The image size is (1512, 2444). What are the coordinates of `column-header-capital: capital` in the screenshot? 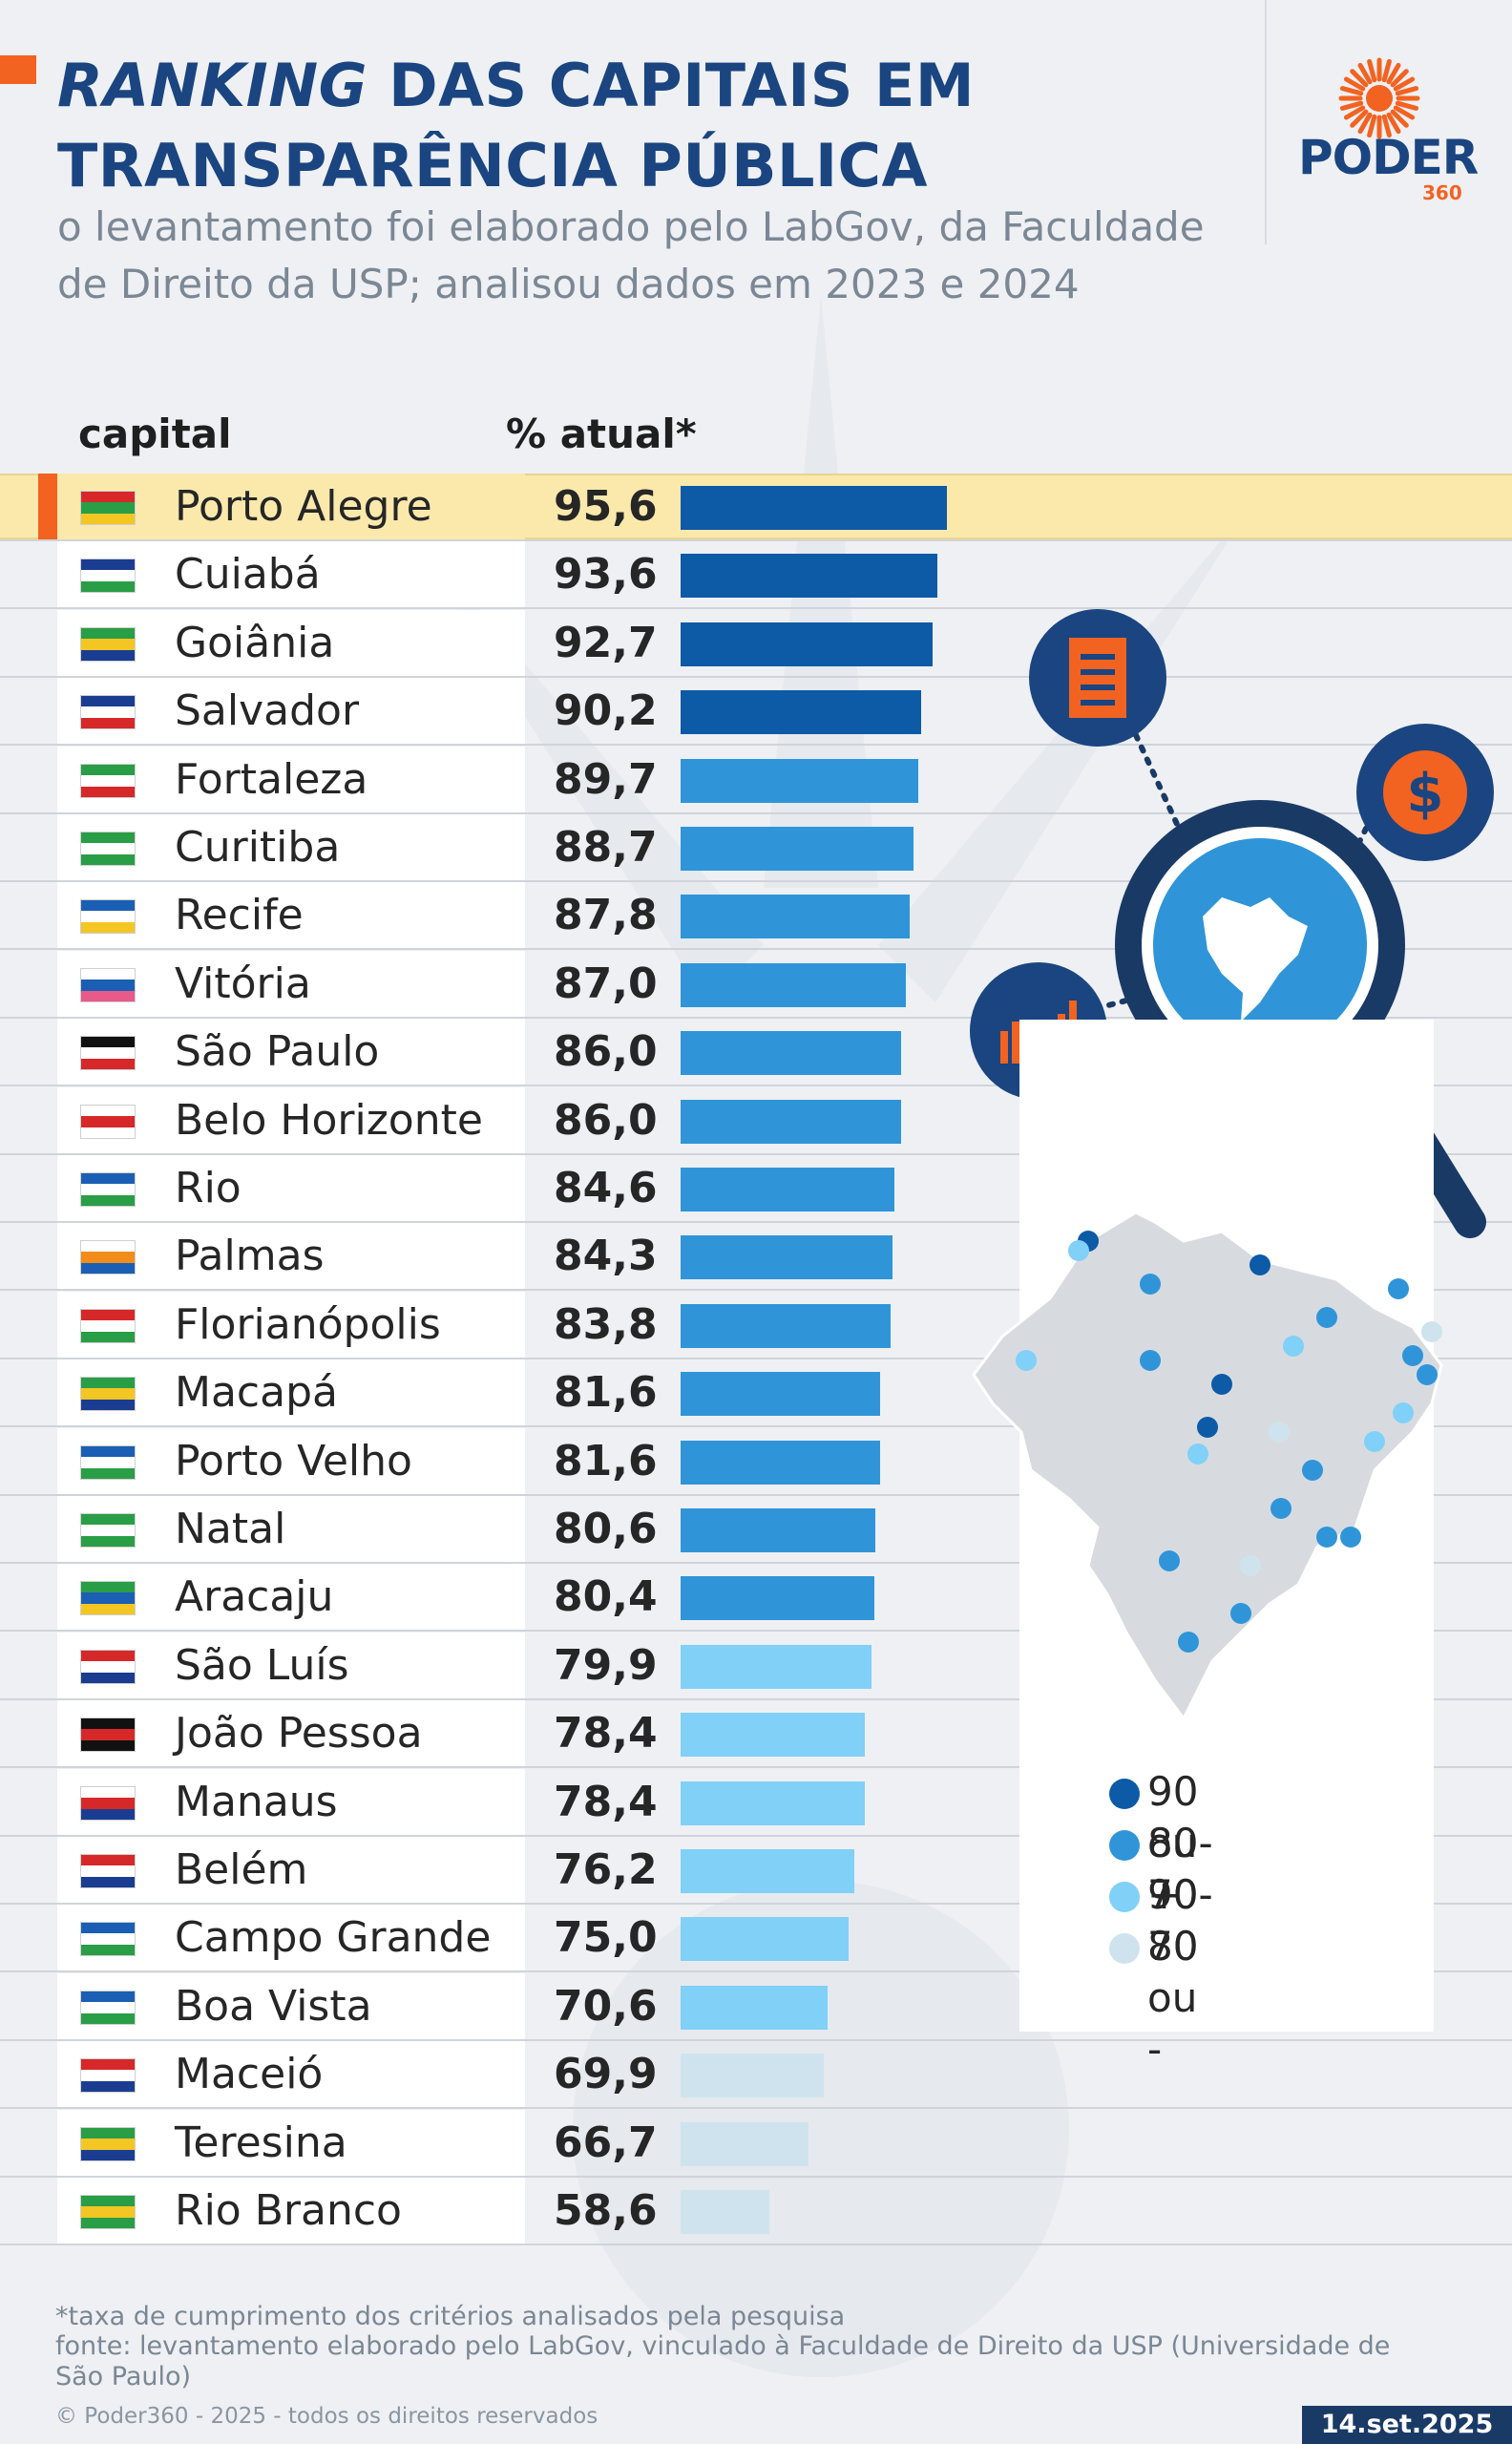 It's located at (155, 434).